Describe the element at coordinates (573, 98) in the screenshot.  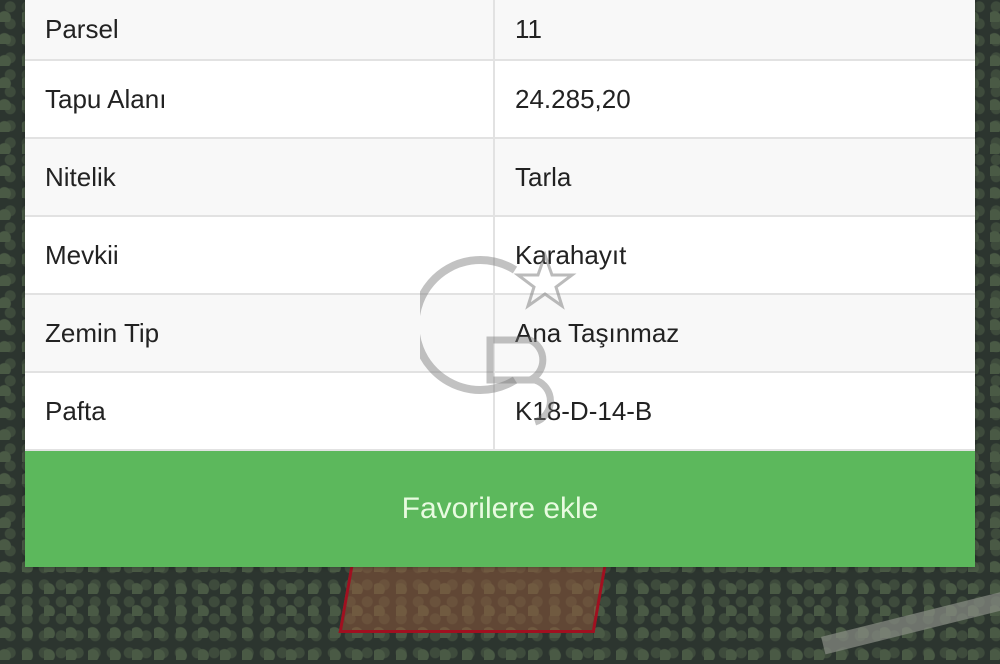
I see `row-value: 24.285,20` at that location.